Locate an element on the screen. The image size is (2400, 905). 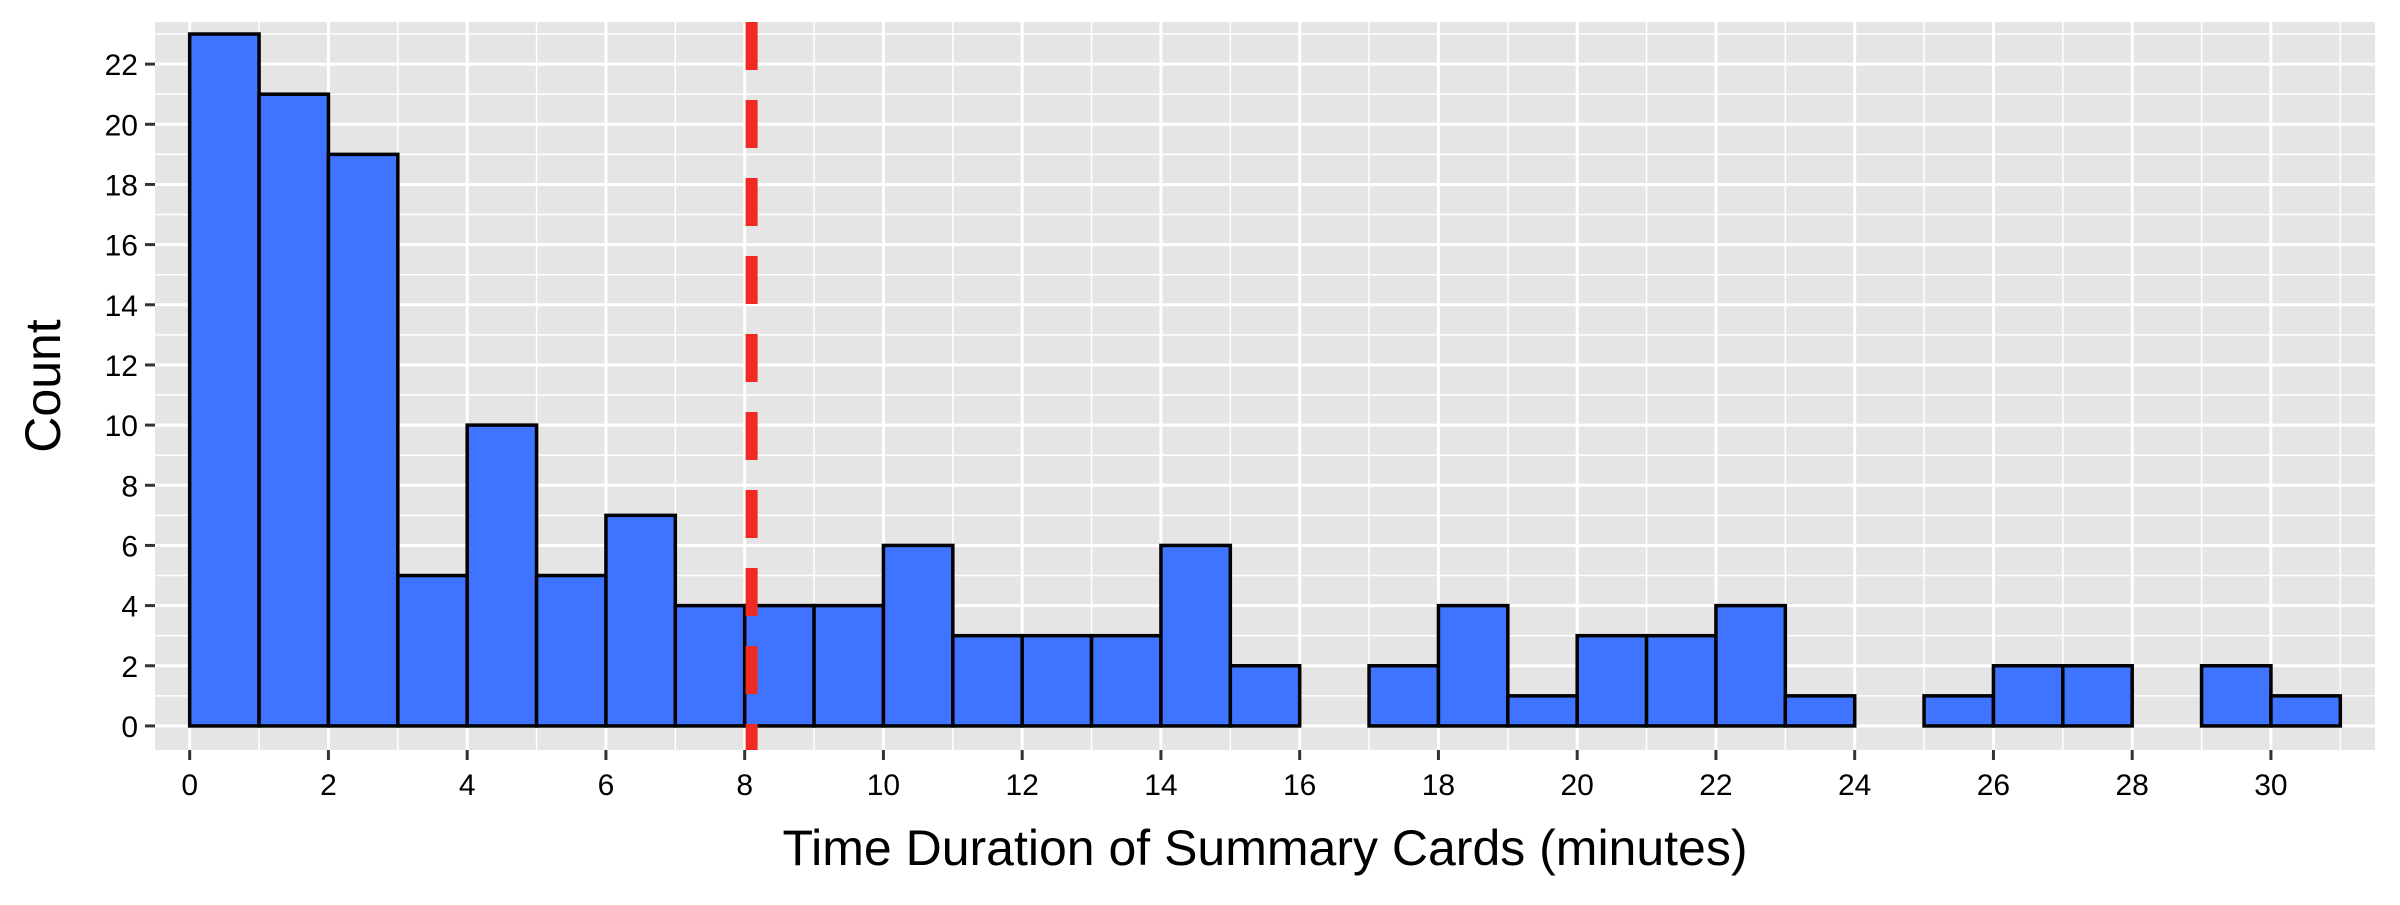
y-tick-label: 18 is located at coordinates (121, 185).